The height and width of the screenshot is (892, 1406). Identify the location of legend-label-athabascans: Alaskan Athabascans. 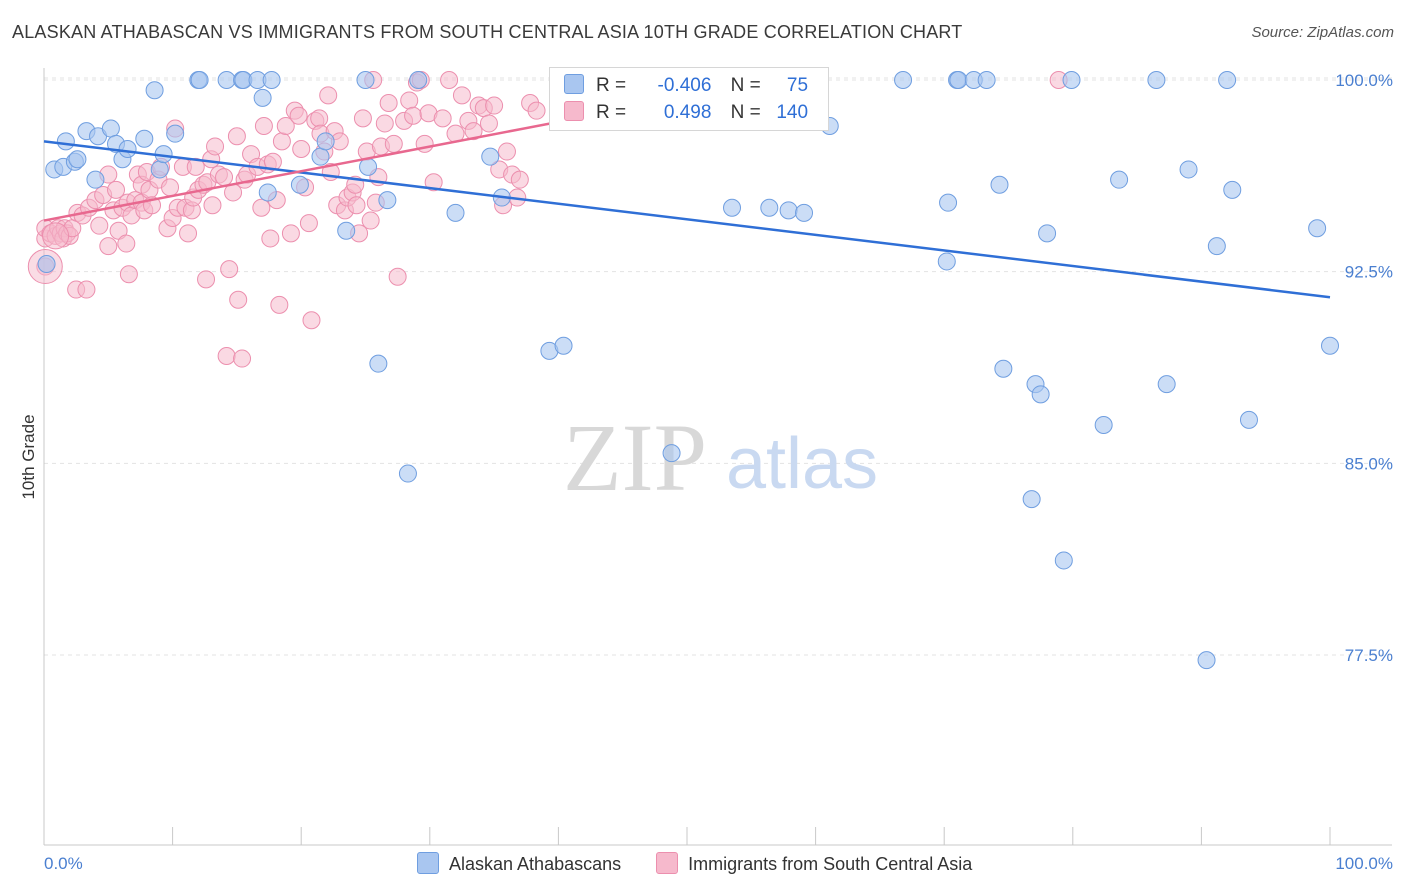
(535, 864).